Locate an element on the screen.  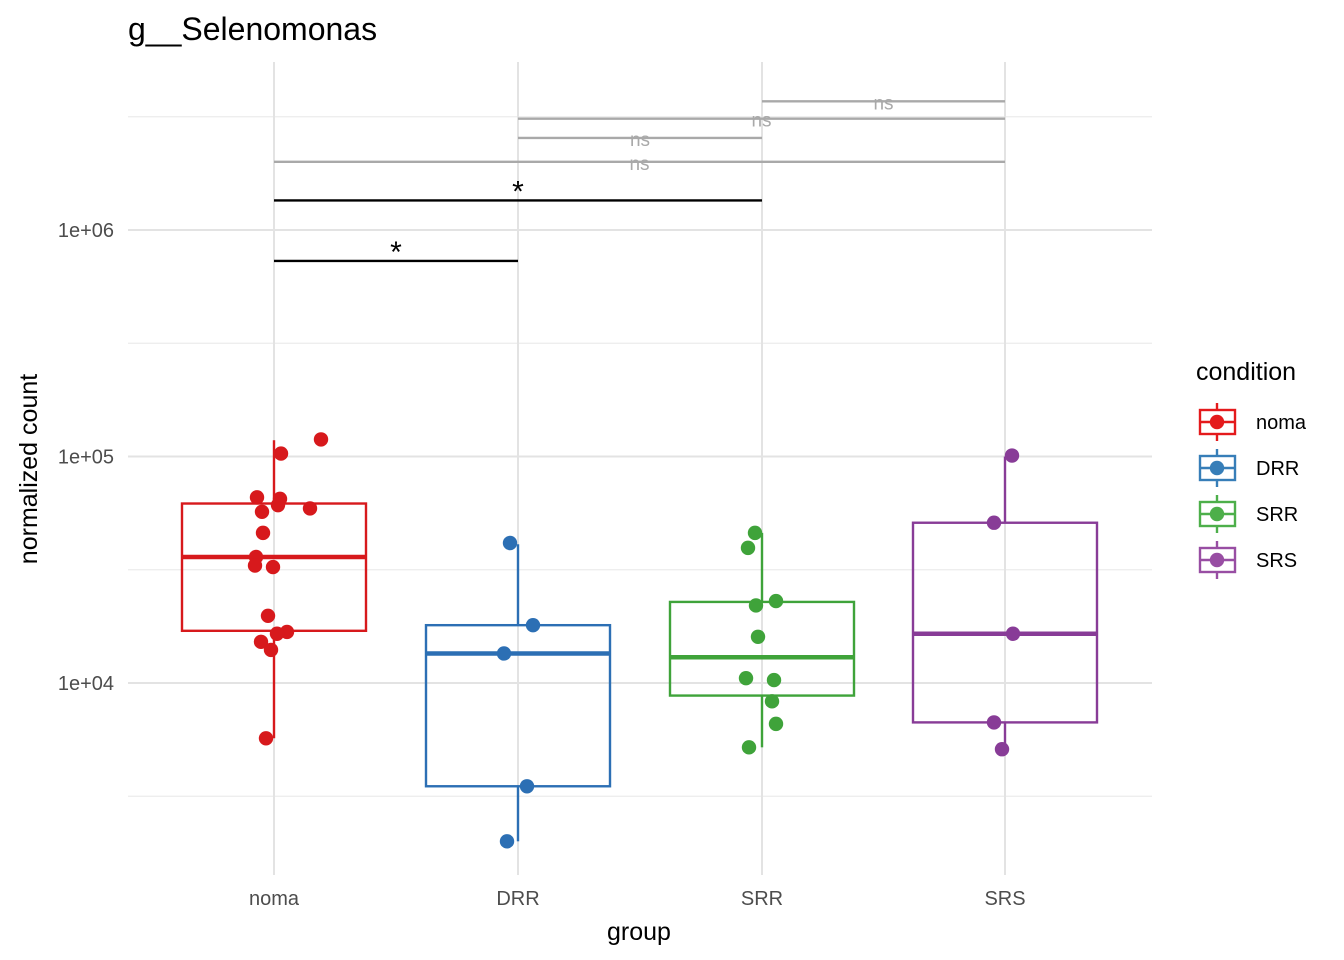
legend-label-drr: DRR is located at coordinates (1277, 469).